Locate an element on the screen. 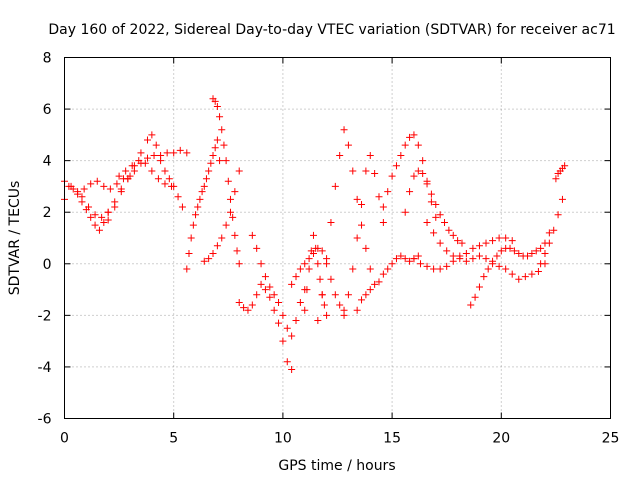  x-tick-label: 10 is located at coordinates (283, 439).